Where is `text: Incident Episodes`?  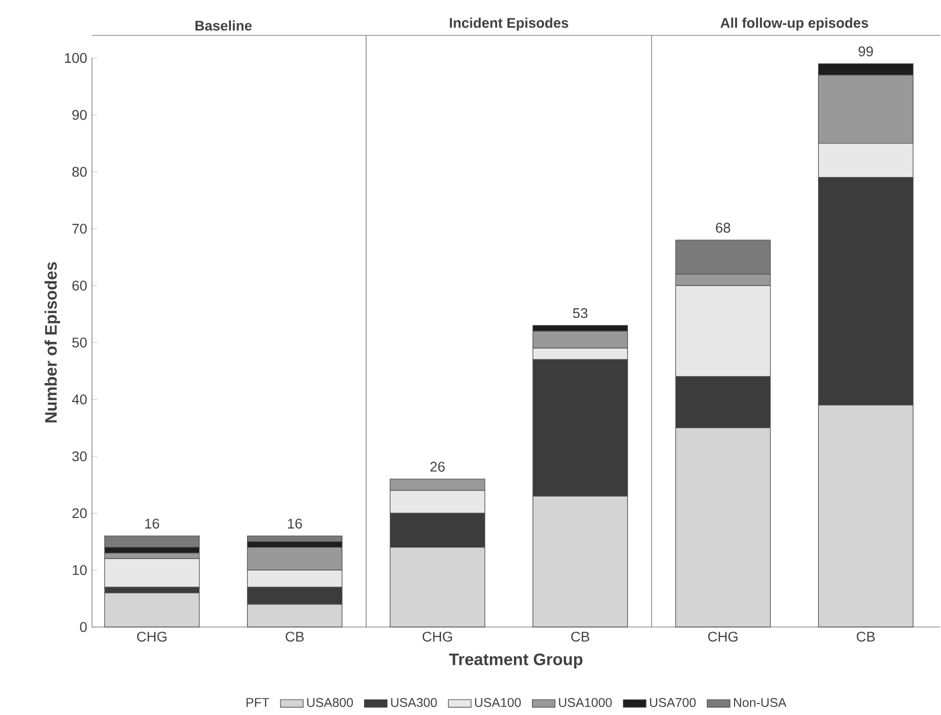
text: Incident Episodes is located at coordinates (509, 24).